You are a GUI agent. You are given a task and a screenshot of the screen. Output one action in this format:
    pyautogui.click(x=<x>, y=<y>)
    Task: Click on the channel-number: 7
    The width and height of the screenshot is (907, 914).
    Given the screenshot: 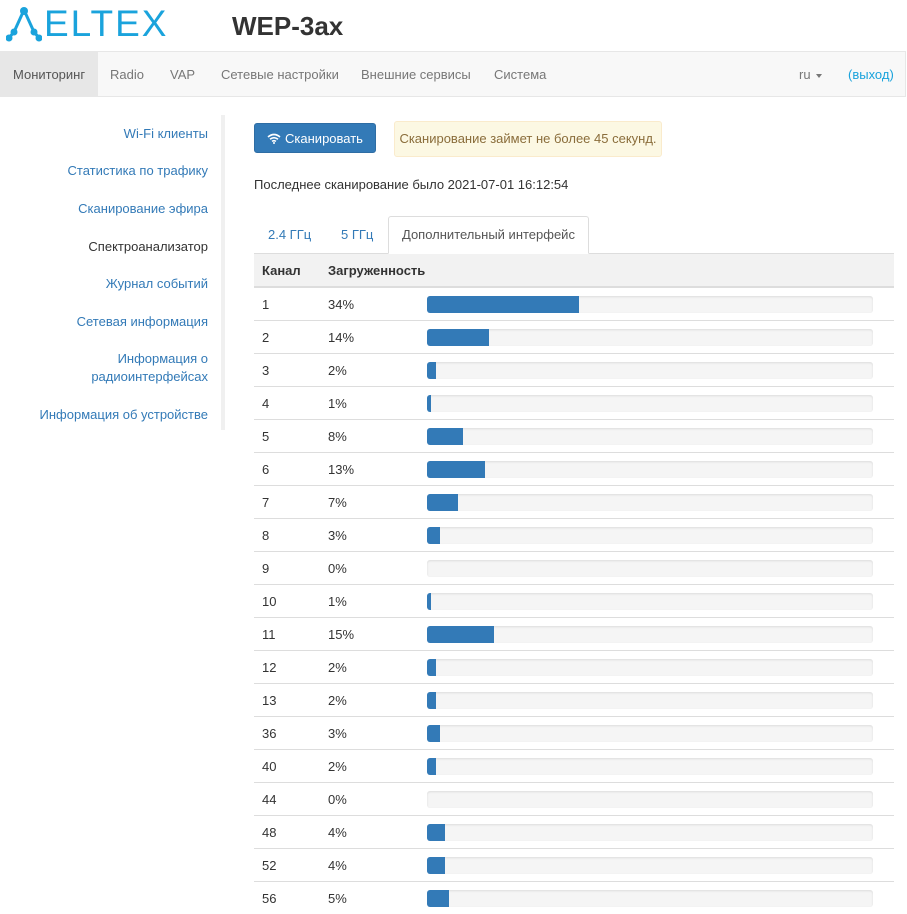 What is the action you would take?
    pyautogui.click(x=287, y=502)
    